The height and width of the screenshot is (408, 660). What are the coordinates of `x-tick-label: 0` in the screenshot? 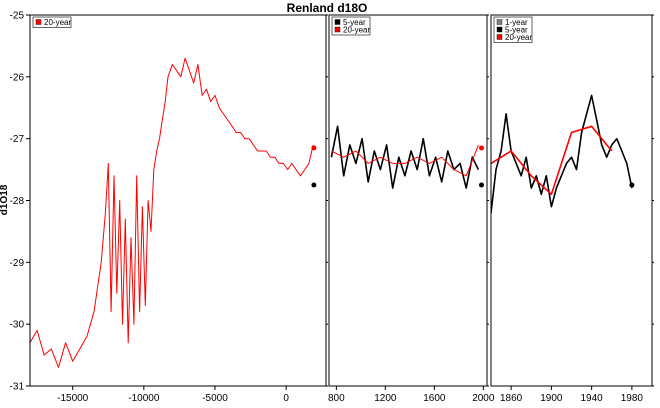 It's located at (286, 398).